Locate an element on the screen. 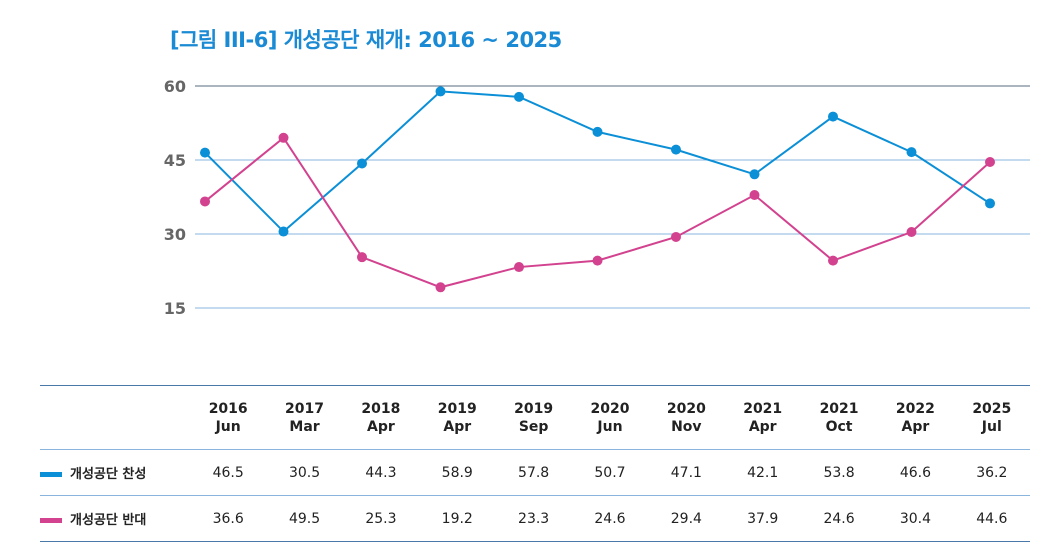 The width and height of the screenshot is (1060, 556). value-cell: 36.6 is located at coordinates (228, 518).